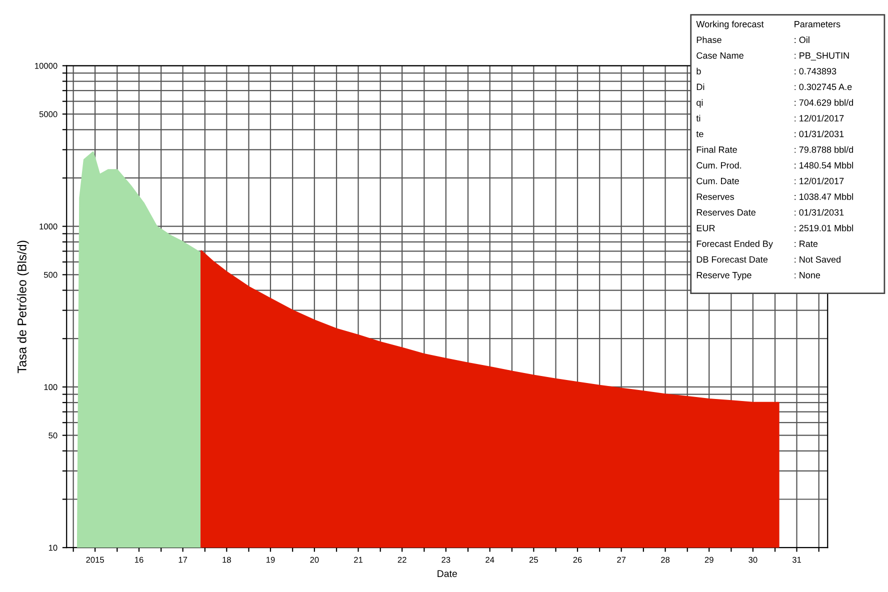  Describe the element at coordinates (698, 118) in the screenshot. I see `annotation: ti` at that location.